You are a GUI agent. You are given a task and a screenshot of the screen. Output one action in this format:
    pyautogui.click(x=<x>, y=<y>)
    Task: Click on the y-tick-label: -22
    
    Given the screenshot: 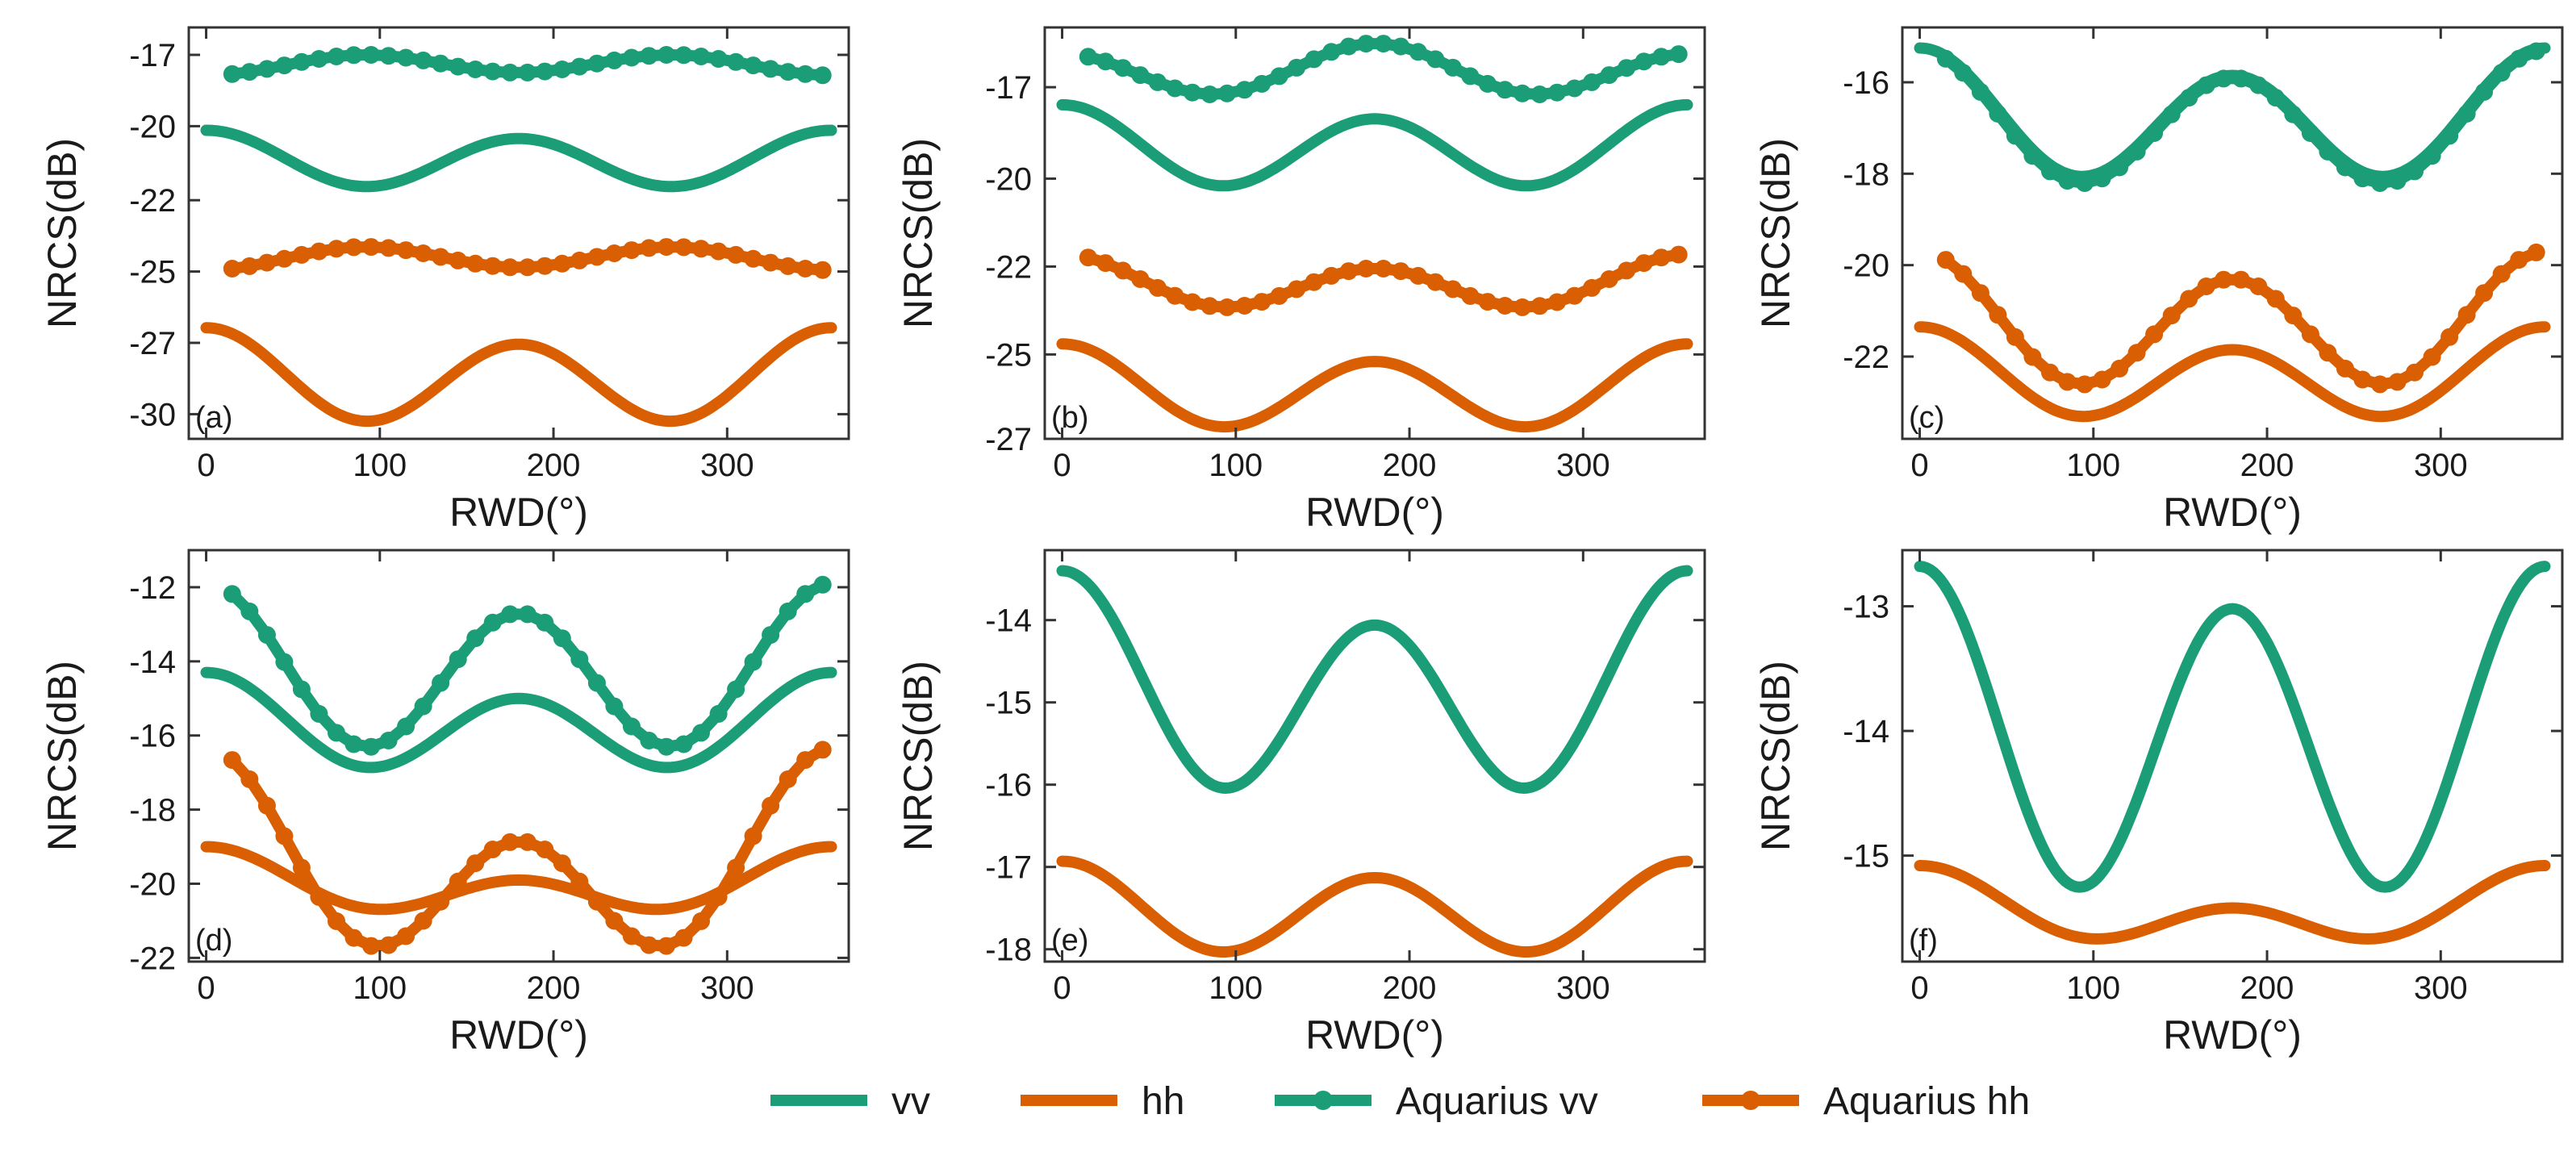 What is the action you would take?
    pyautogui.click(x=1866, y=357)
    